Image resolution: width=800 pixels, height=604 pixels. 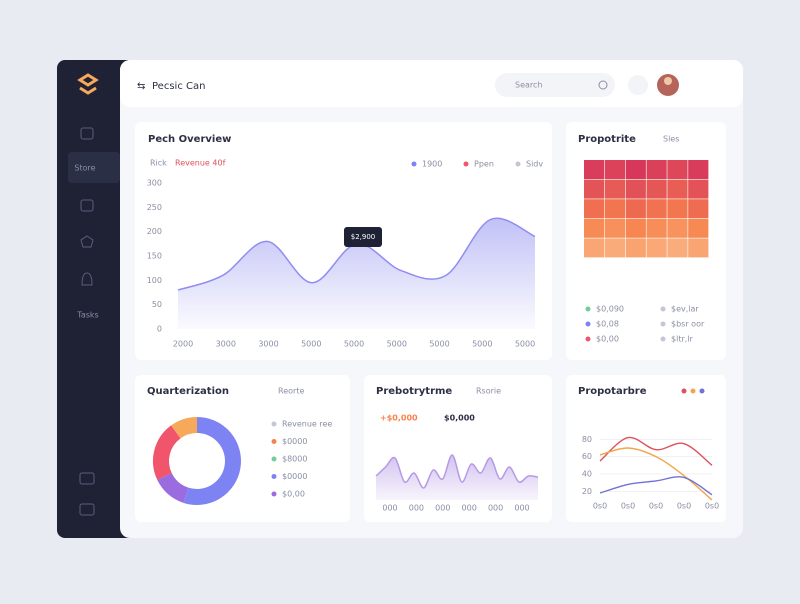 I want to click on card-menu: Reorte, so click(x=291, y=391).